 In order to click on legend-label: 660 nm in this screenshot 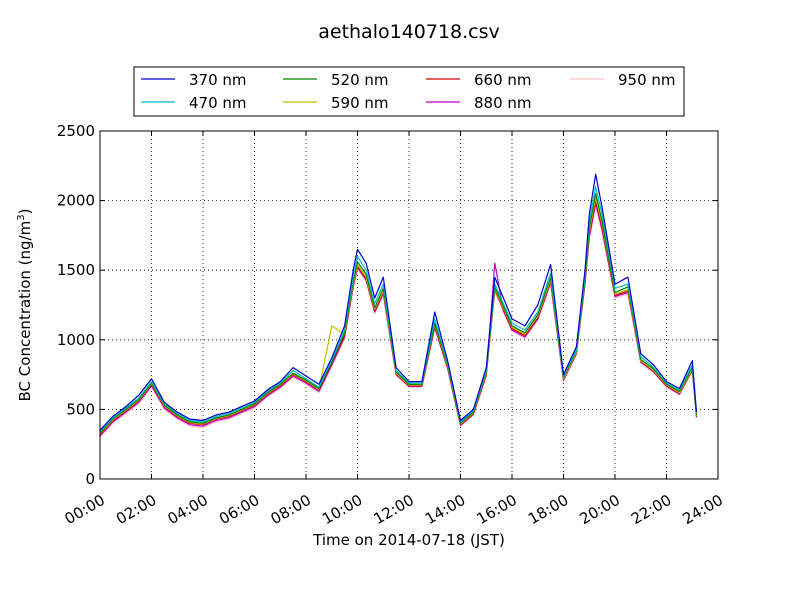, I will do `click(503, 80)`.